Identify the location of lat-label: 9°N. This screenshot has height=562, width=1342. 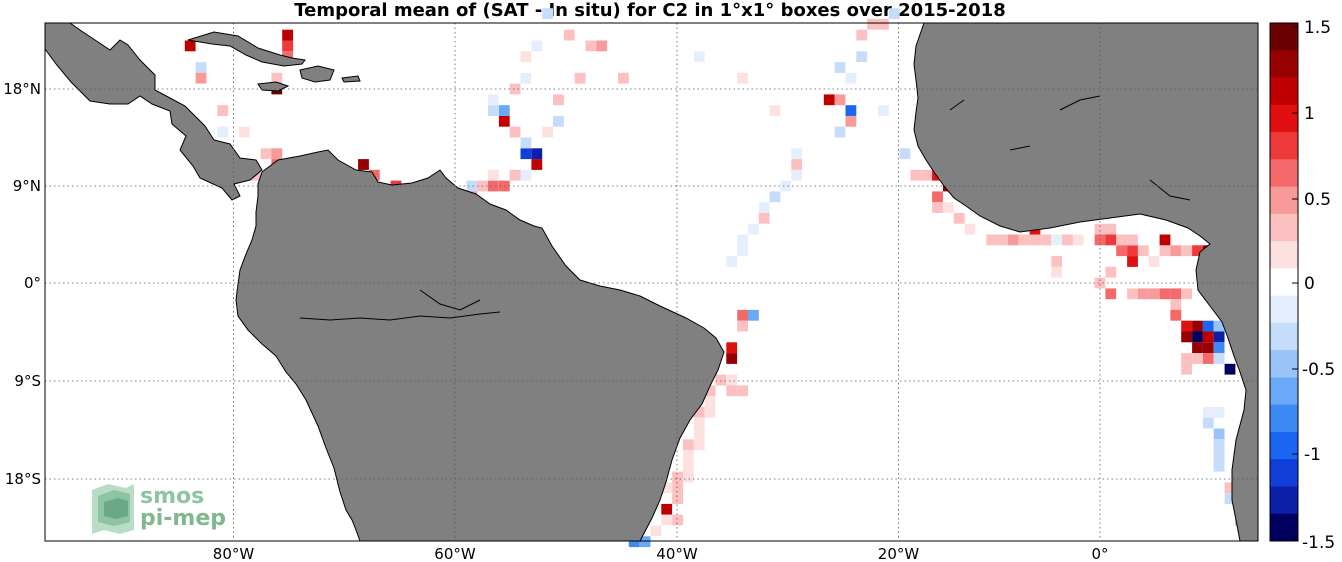
(27, 186).